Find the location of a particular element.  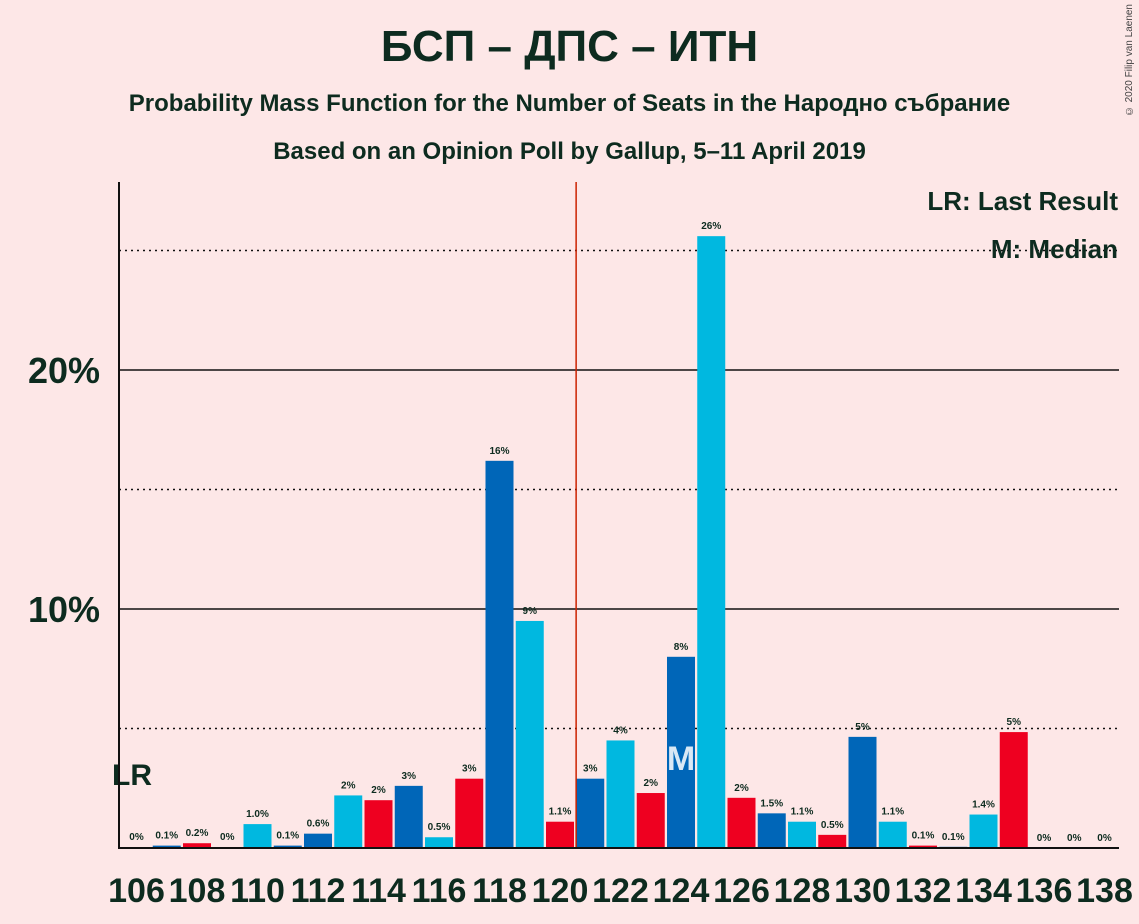

data-label-seat-106: 0% is located at coordinates (136, 837).